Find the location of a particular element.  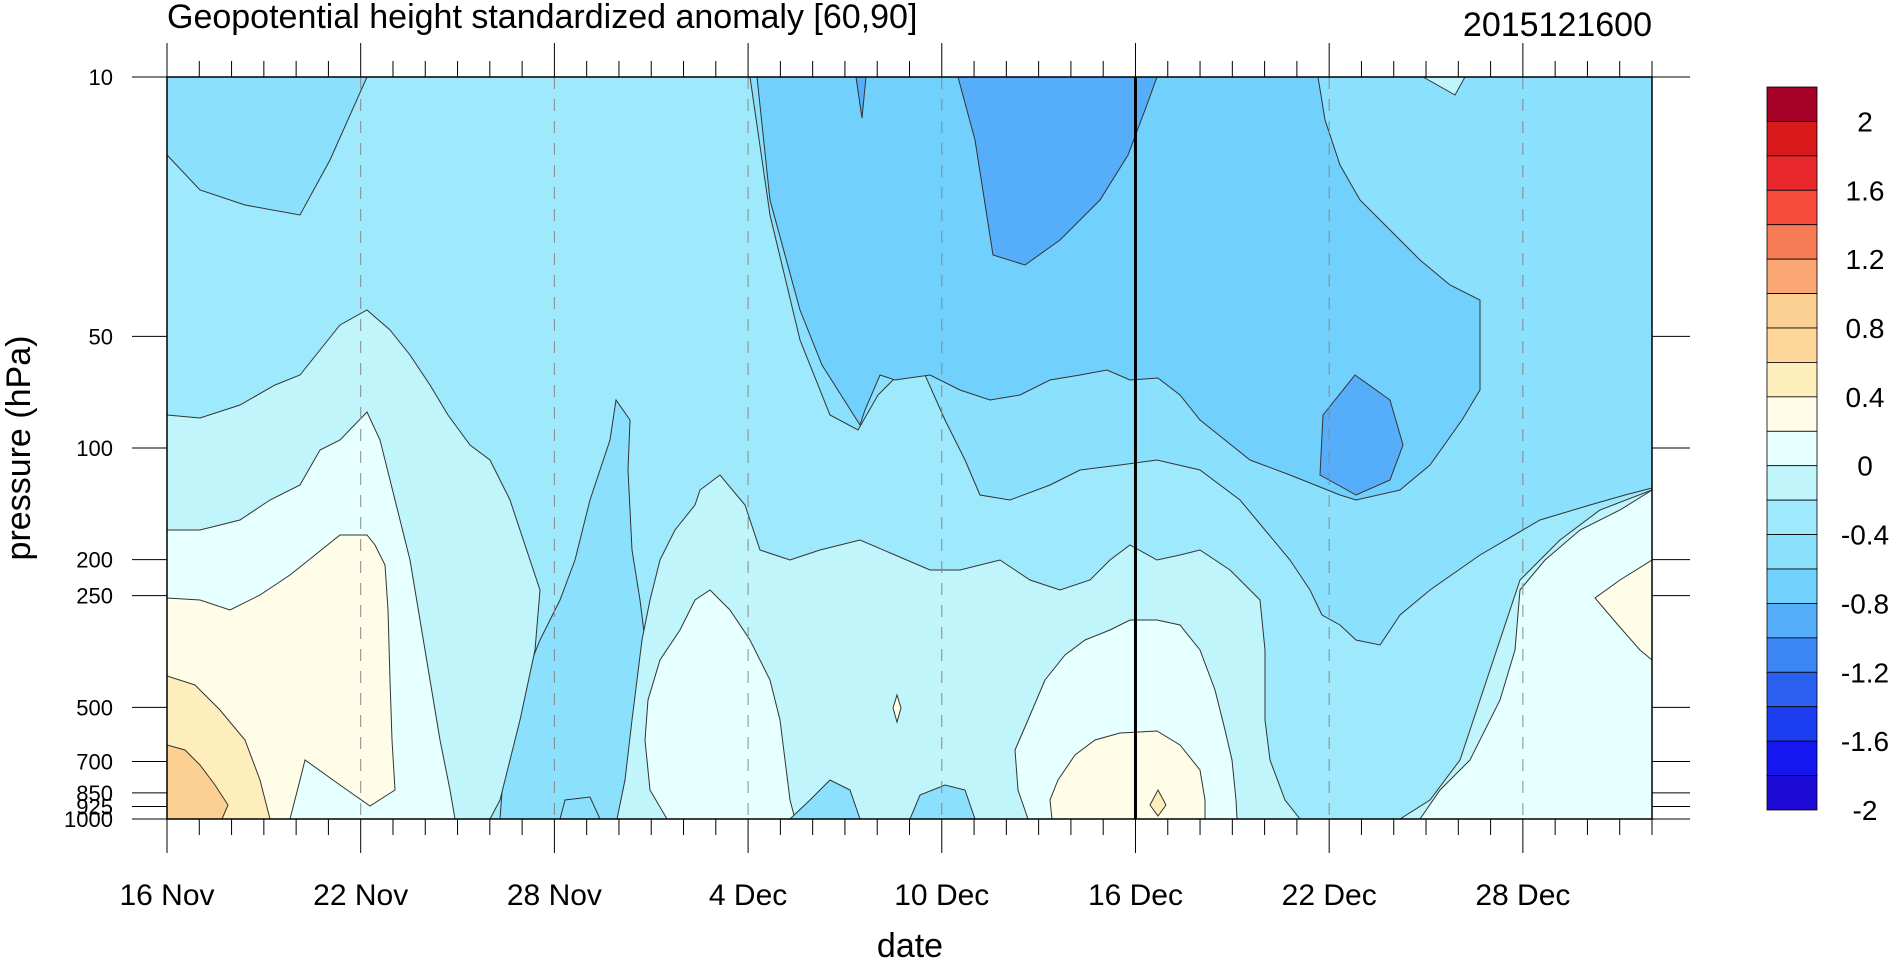

chart-date-stamp: 2015121600 is located at coordinates (1557, 25).